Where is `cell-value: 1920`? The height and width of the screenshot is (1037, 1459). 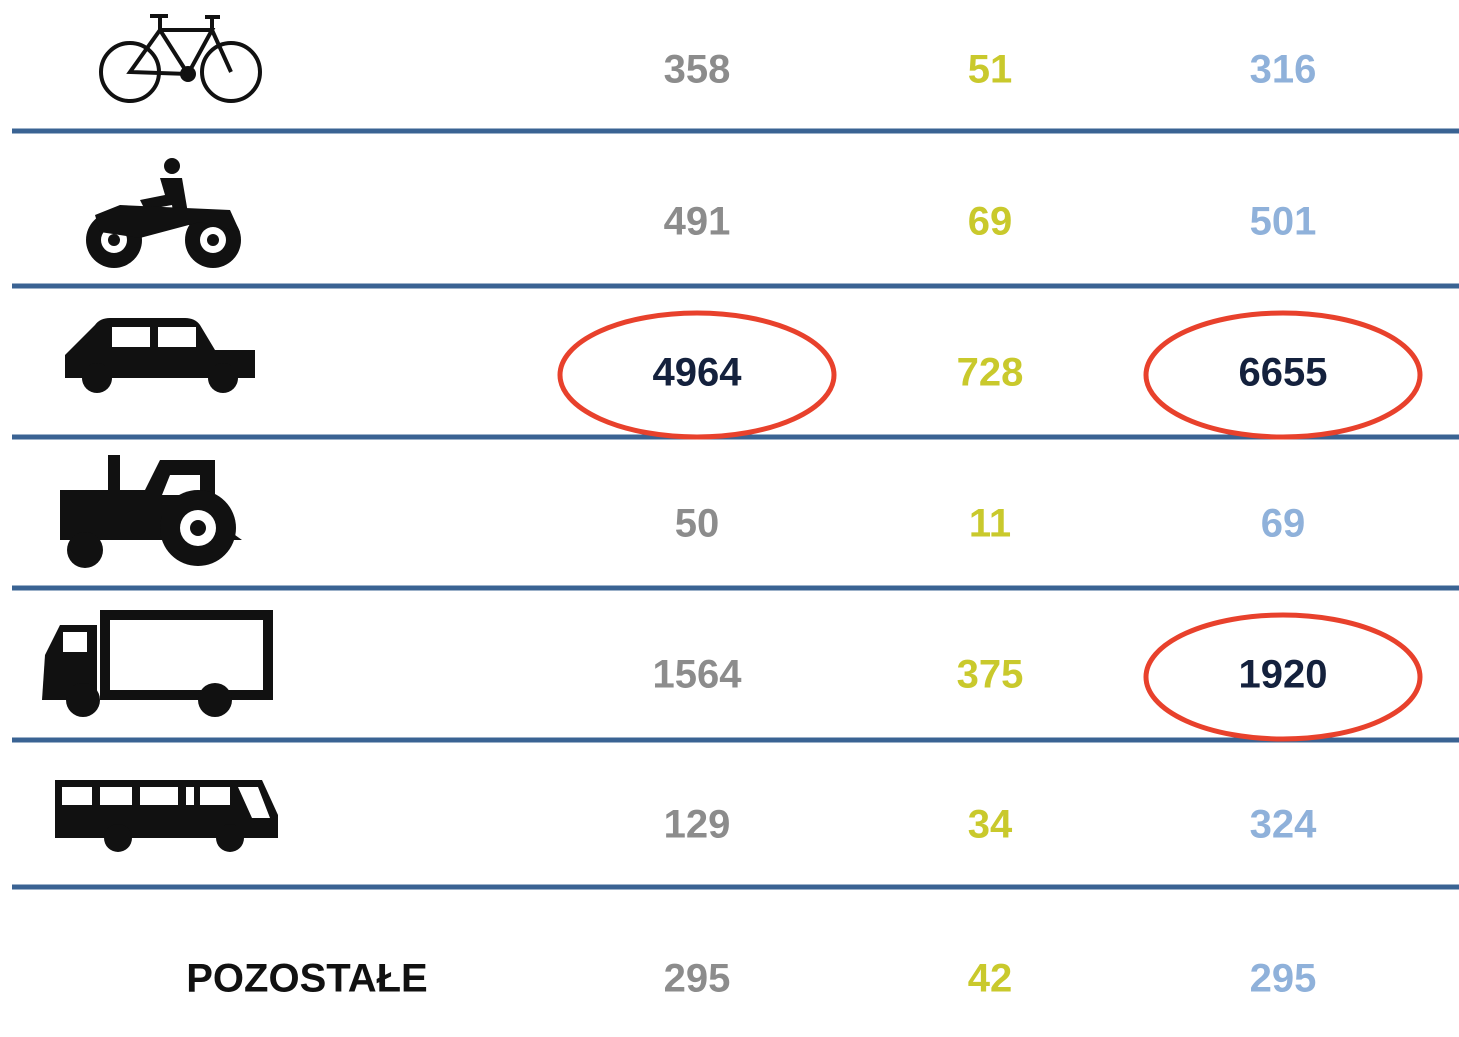
cell-value: 1920 is located at coordinates (1283, 675).